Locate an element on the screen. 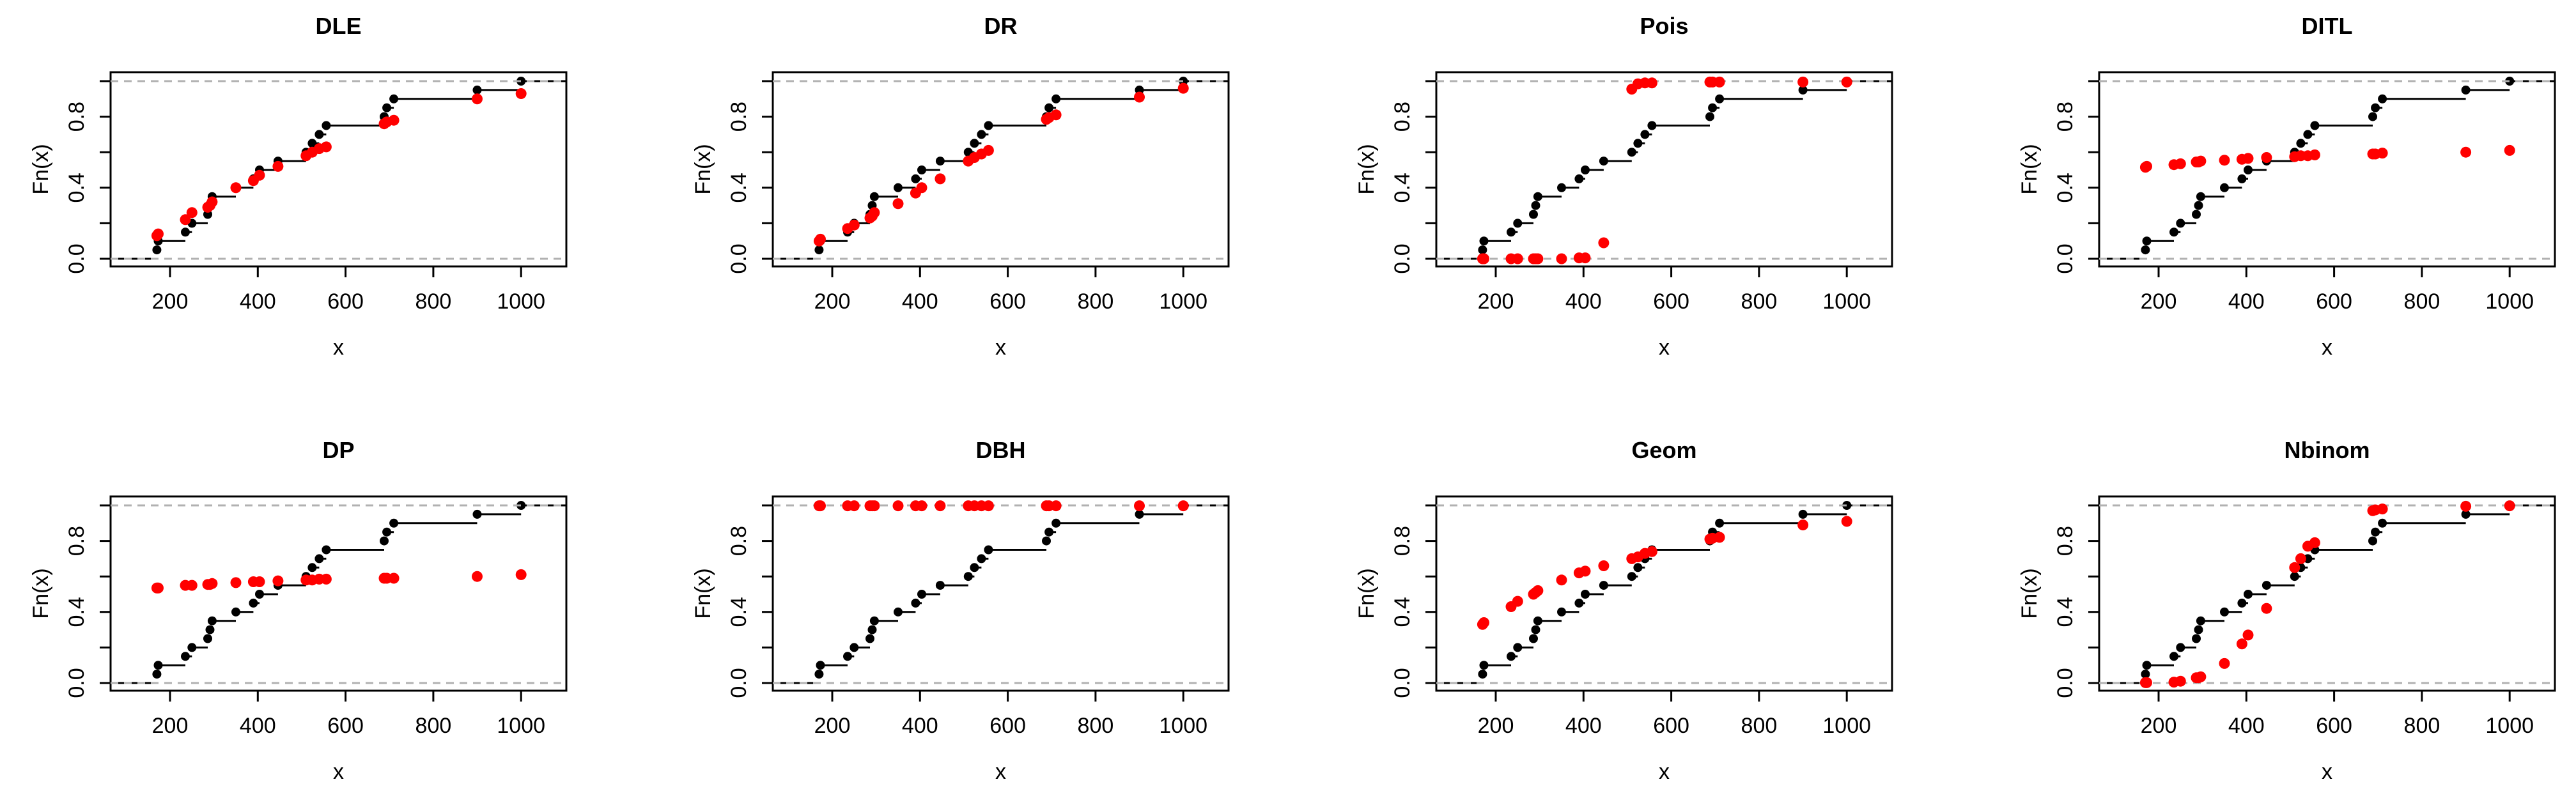  panel-title: Nbinom is located at coordinates (2327, 450).